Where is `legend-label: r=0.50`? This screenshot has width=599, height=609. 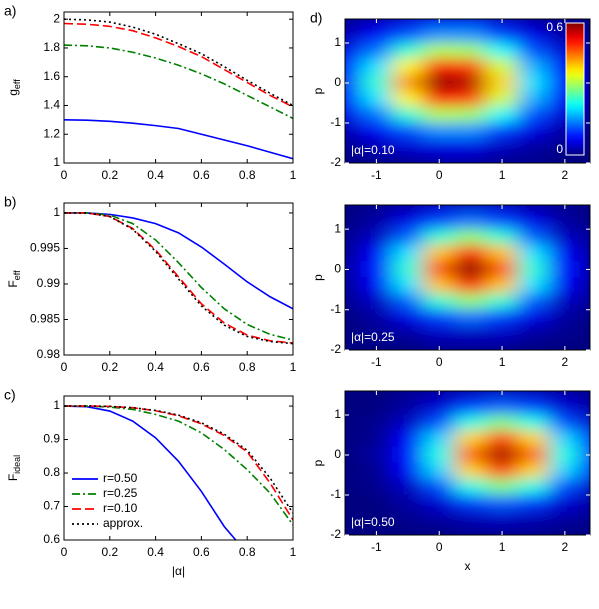 legend-label: r=0.50 is located at coordinates (120, 478).